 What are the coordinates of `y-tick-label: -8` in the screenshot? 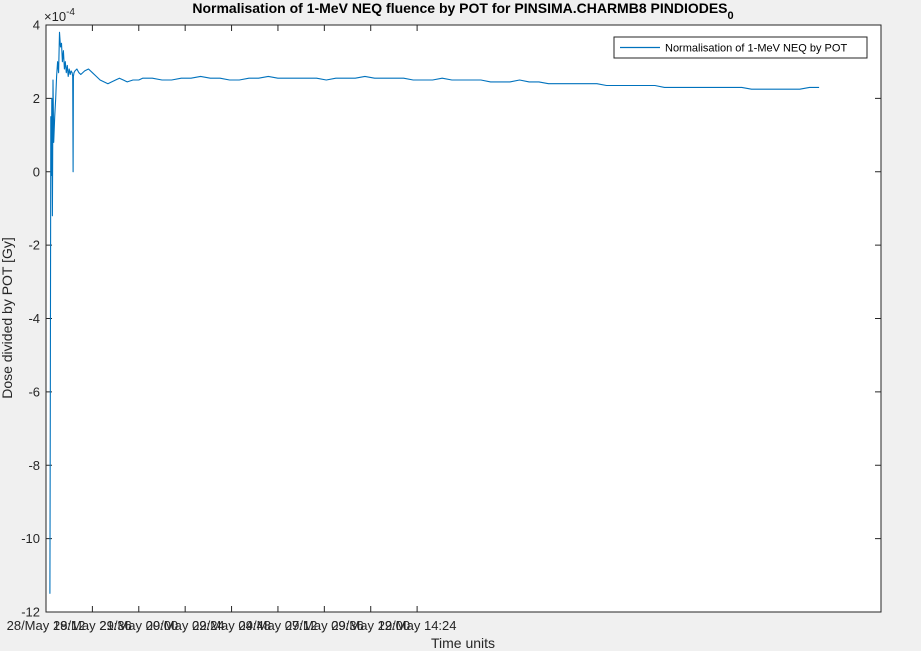 It's located at (34, 465).